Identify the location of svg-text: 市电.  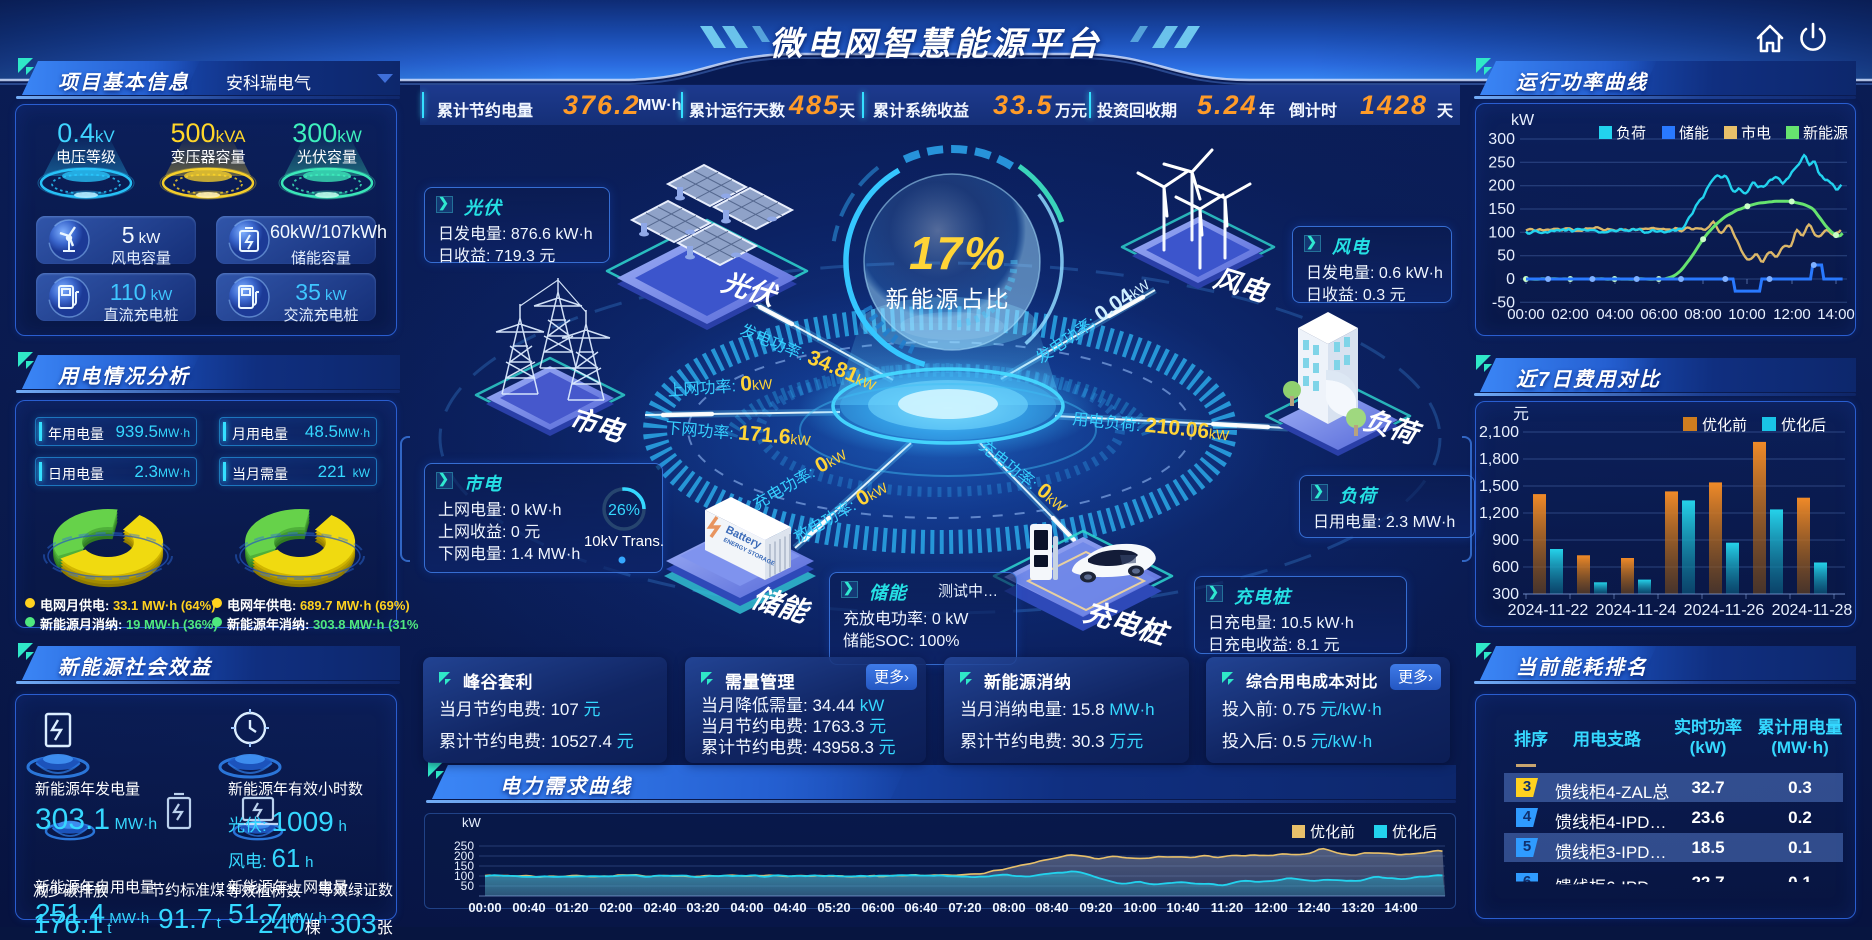
(1756, 133).